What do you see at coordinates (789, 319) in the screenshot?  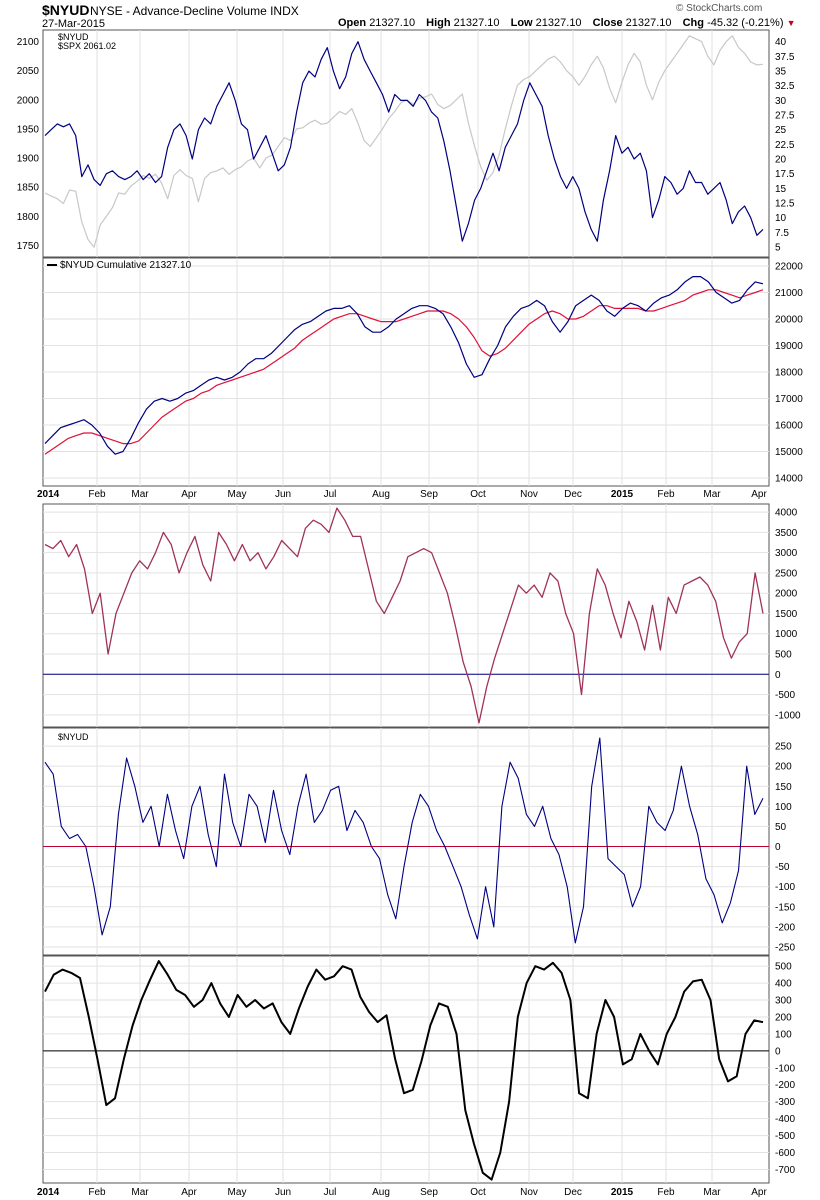 I see `y-tick-label: 20000` at bounding box center [789, 319].